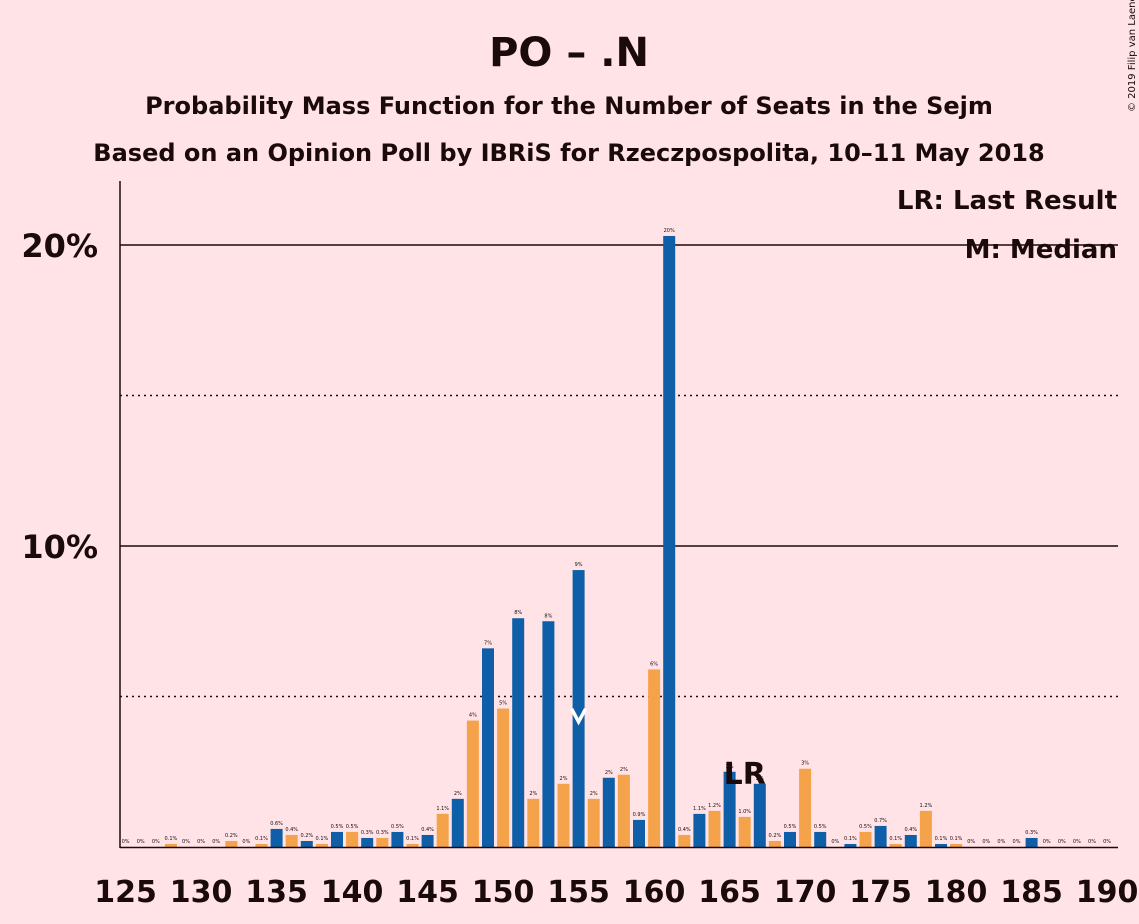  Describe the element at coordinates (654, 664) in the screenshot. I see `bar-label-160: 6%` at that location.